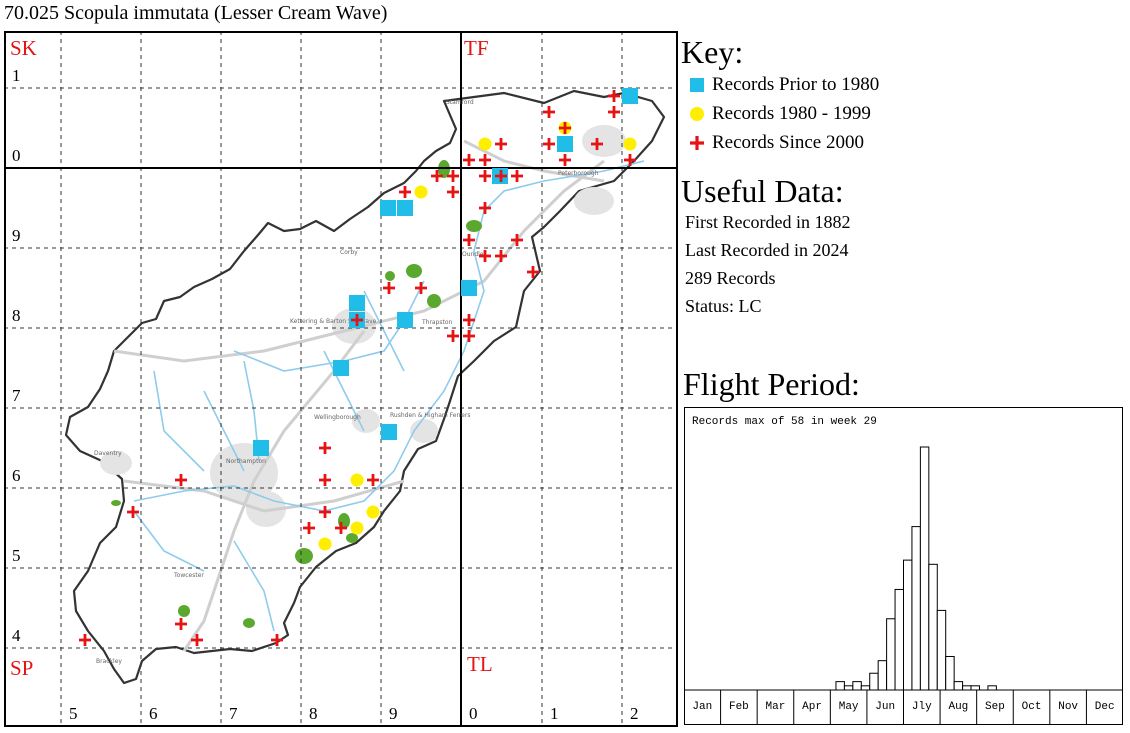 Image resolution: width=1130 pixels, height=733 pixels. I want to click on chart-caption: Records max of 58 in week 29, so click(784, 422).